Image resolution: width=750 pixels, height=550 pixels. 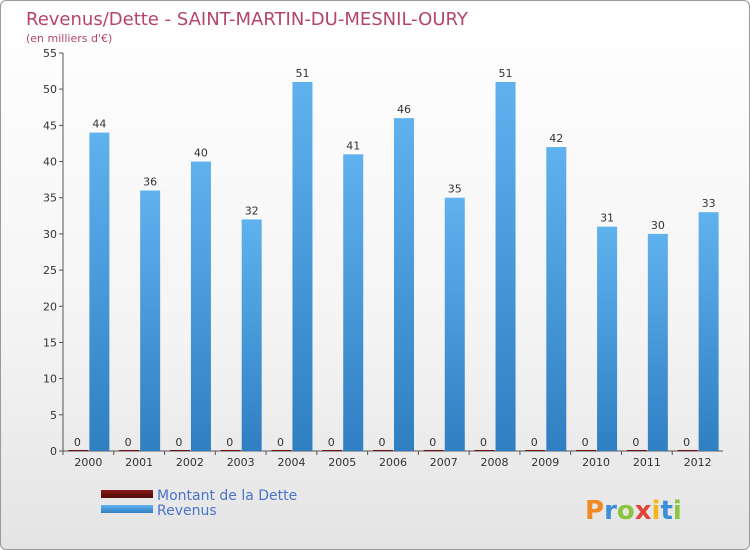 I want to click on data-label-revenus: 36, so click(x=150, y=181).